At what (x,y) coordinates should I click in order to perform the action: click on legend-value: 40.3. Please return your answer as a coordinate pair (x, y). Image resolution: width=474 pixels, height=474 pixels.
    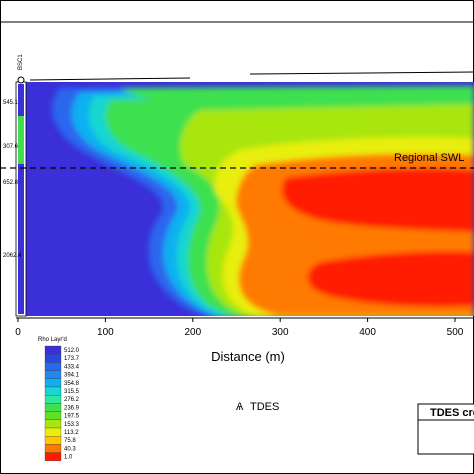
    Looking at the image, I should click on (70, 449).